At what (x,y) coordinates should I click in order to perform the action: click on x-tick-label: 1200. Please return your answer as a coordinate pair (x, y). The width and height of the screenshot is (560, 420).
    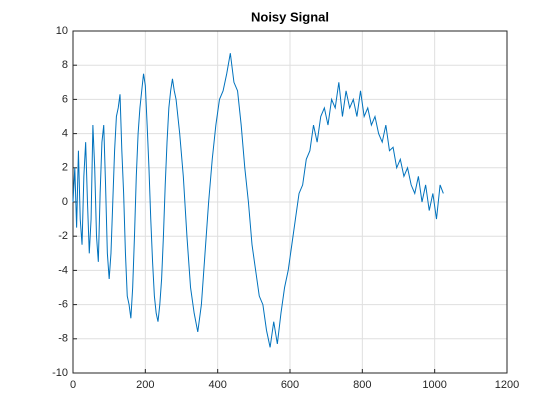
    Looking at the image, I should click on (507, 385).